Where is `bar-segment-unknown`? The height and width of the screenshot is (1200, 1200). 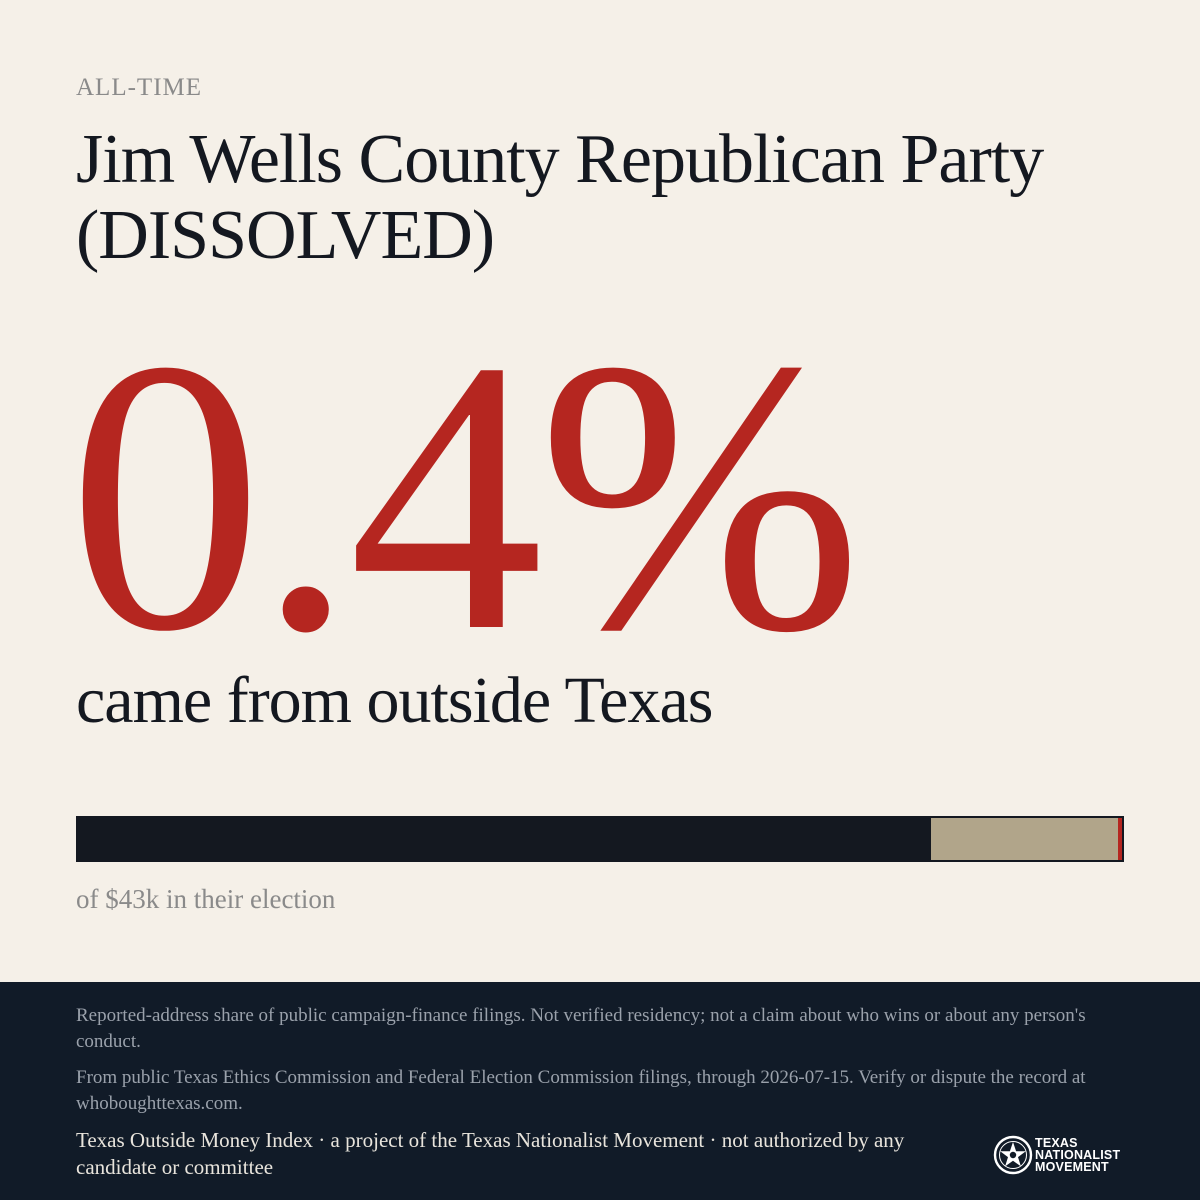
bar-segment-unknown is located at coordinates (1024, 839).